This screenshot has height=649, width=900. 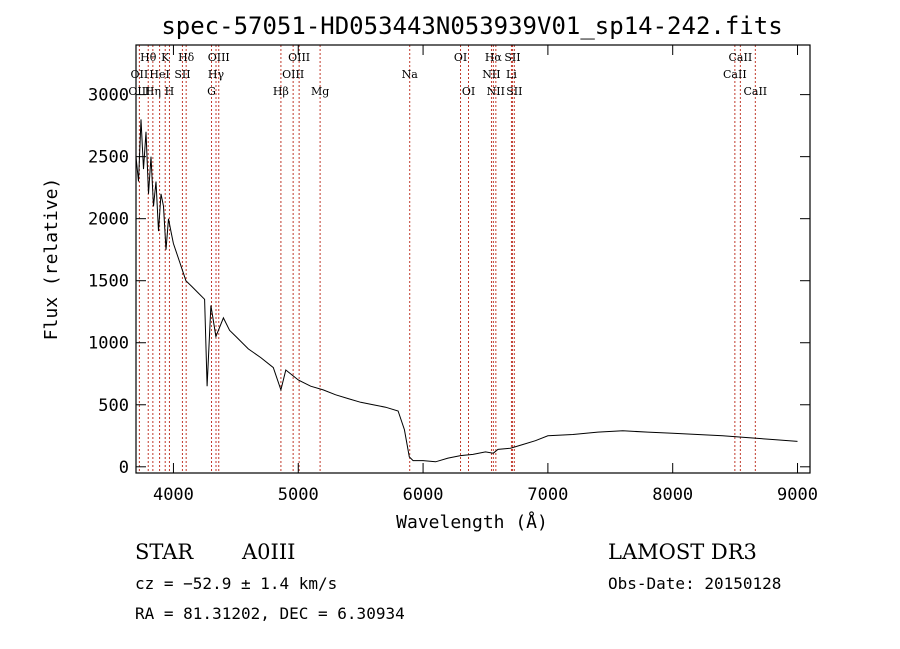 What do you see at coordinates (164, 552) in the screenshot?
I see `object-class: STAR` at bounding box center [164, 552].